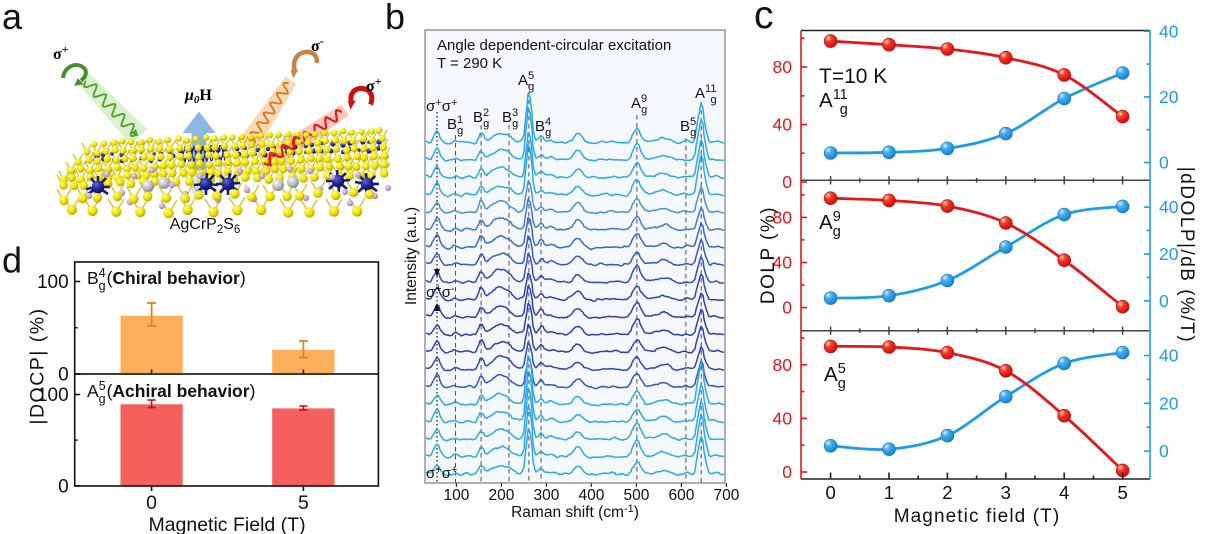 The width and height of the screenshot is (1210, 534). What do you see at coordinates (543, 127) in the screenshot?
I see `svg-text:B4g: B4 g` at bounding box center [543, 127].